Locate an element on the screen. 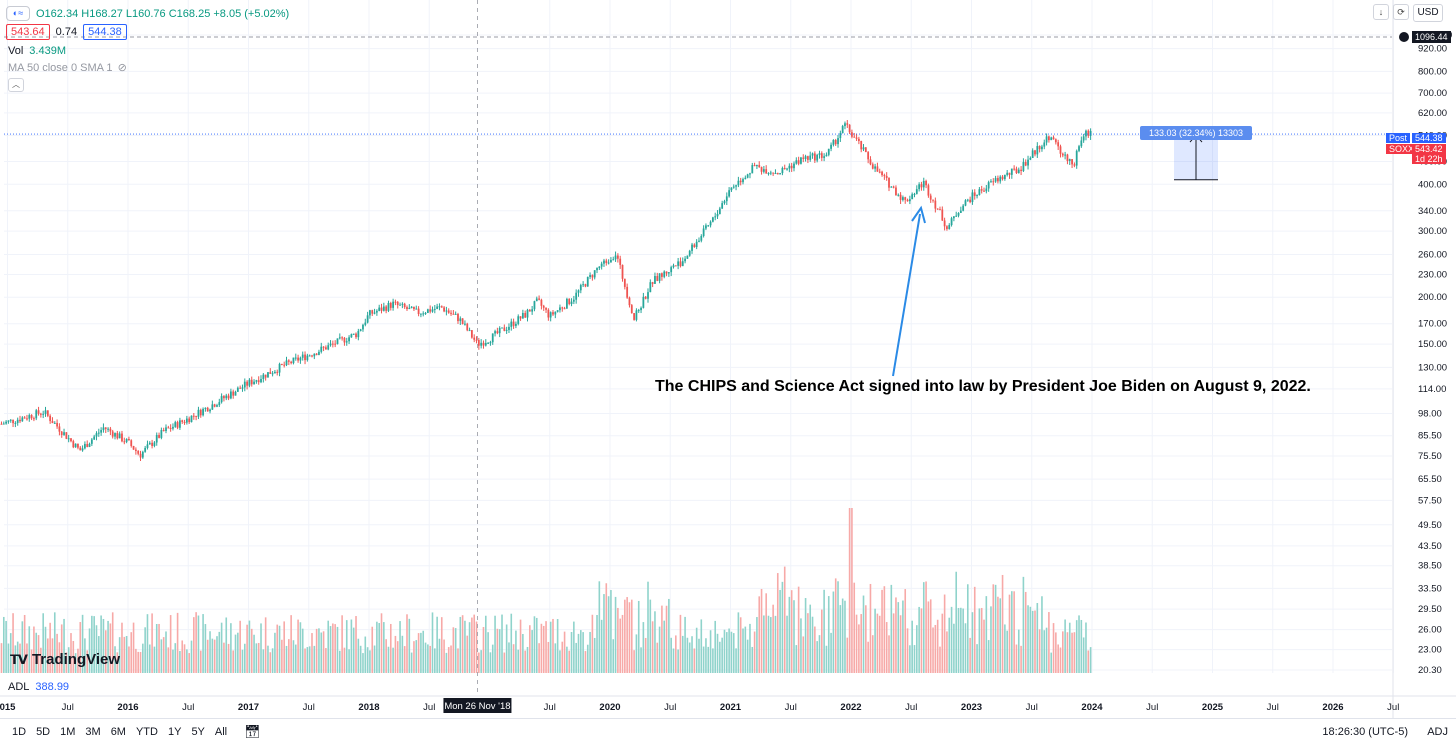 Image resolution: width=1456 pixels, height=745 pixels. calendar-icon: 📅︎ is located at coordinates (252, 731).